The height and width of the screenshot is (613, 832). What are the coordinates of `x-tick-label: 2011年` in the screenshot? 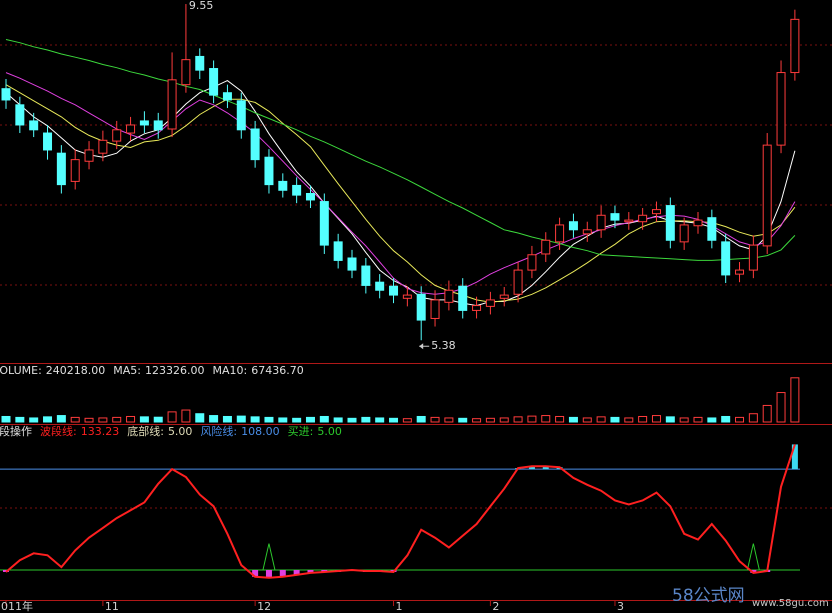 It's located at (16, 606).